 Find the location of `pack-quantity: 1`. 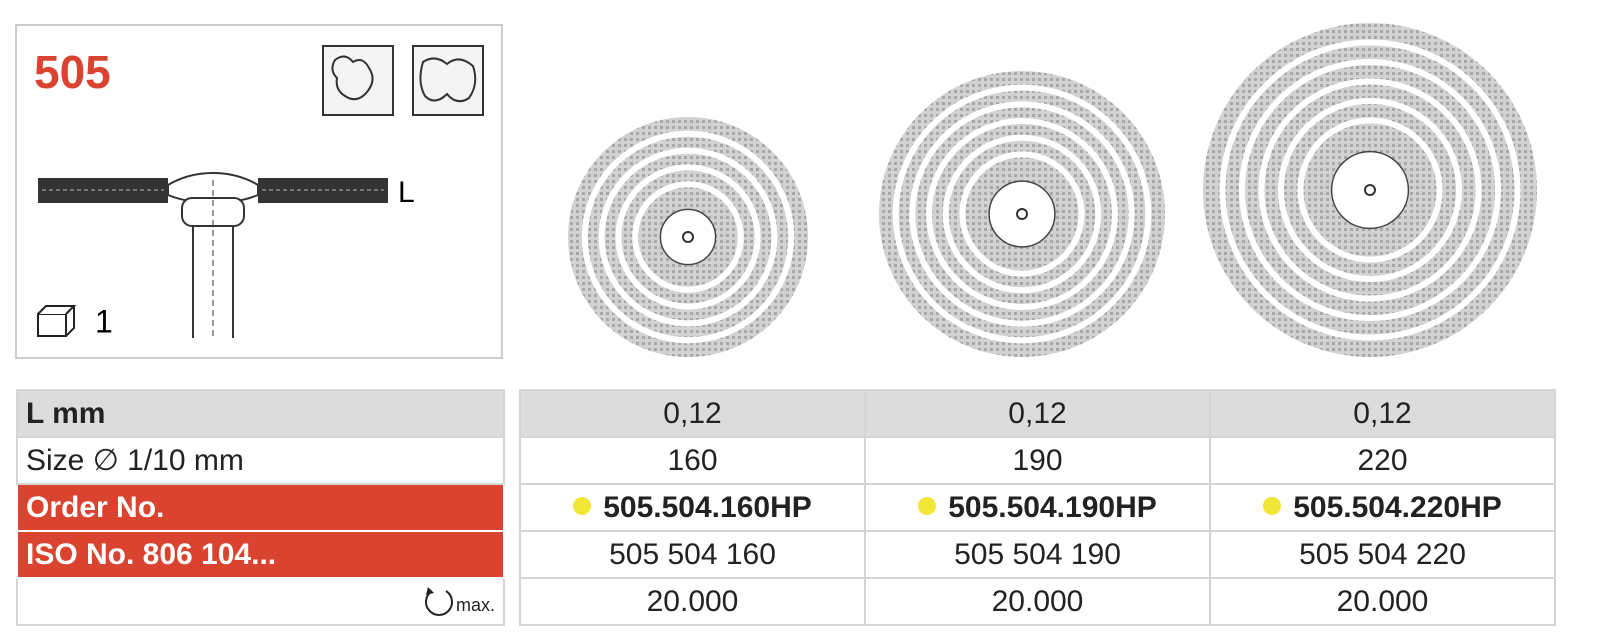

pack-quantity: 1 is located at coordinates (104, 321).